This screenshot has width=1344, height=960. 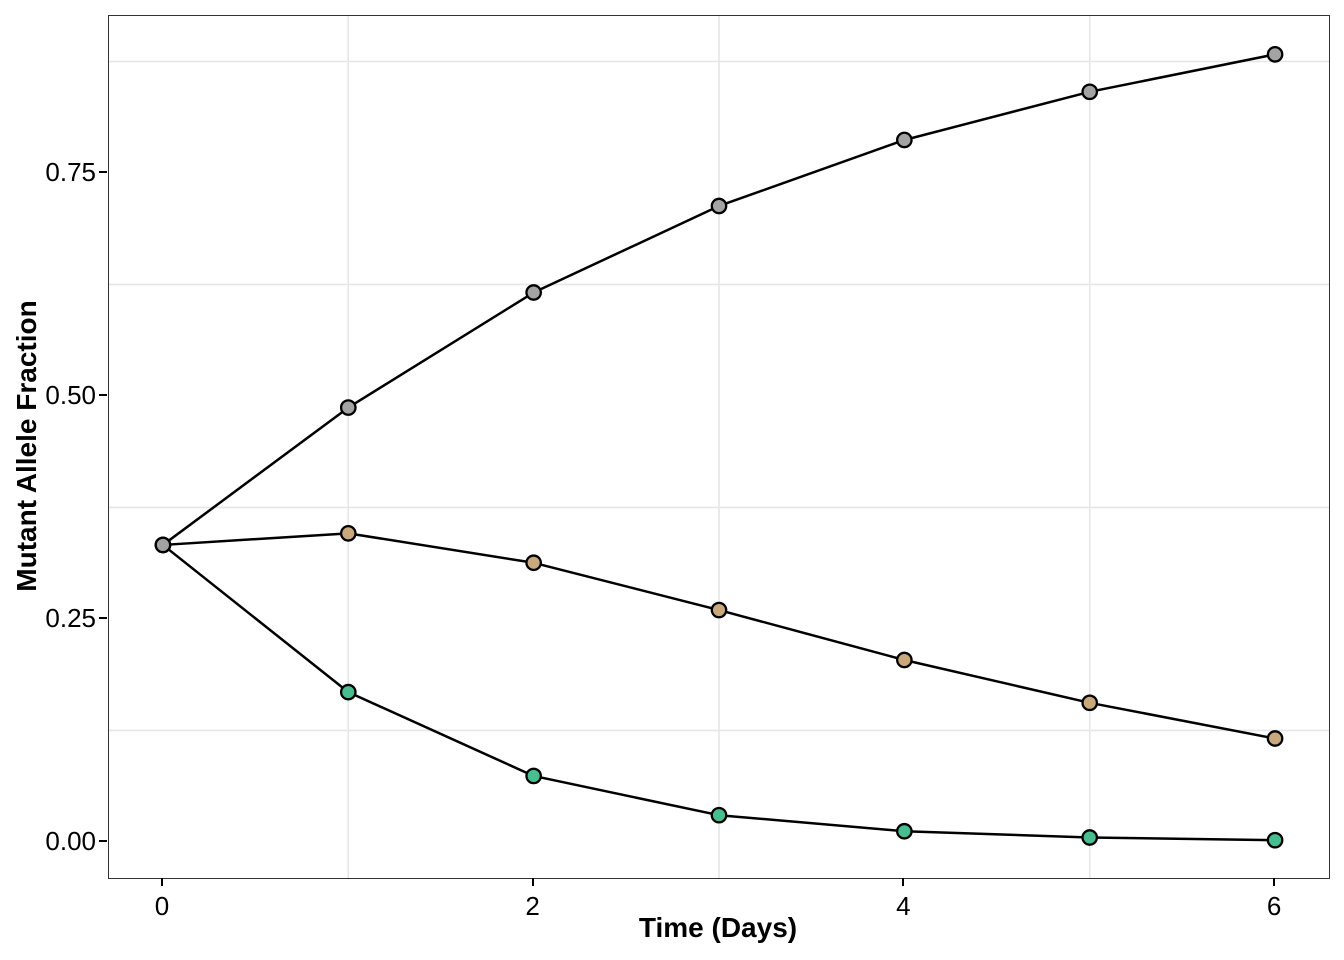 I want to click on x-axis-title: Time (Days), so click(x=718, y=927).